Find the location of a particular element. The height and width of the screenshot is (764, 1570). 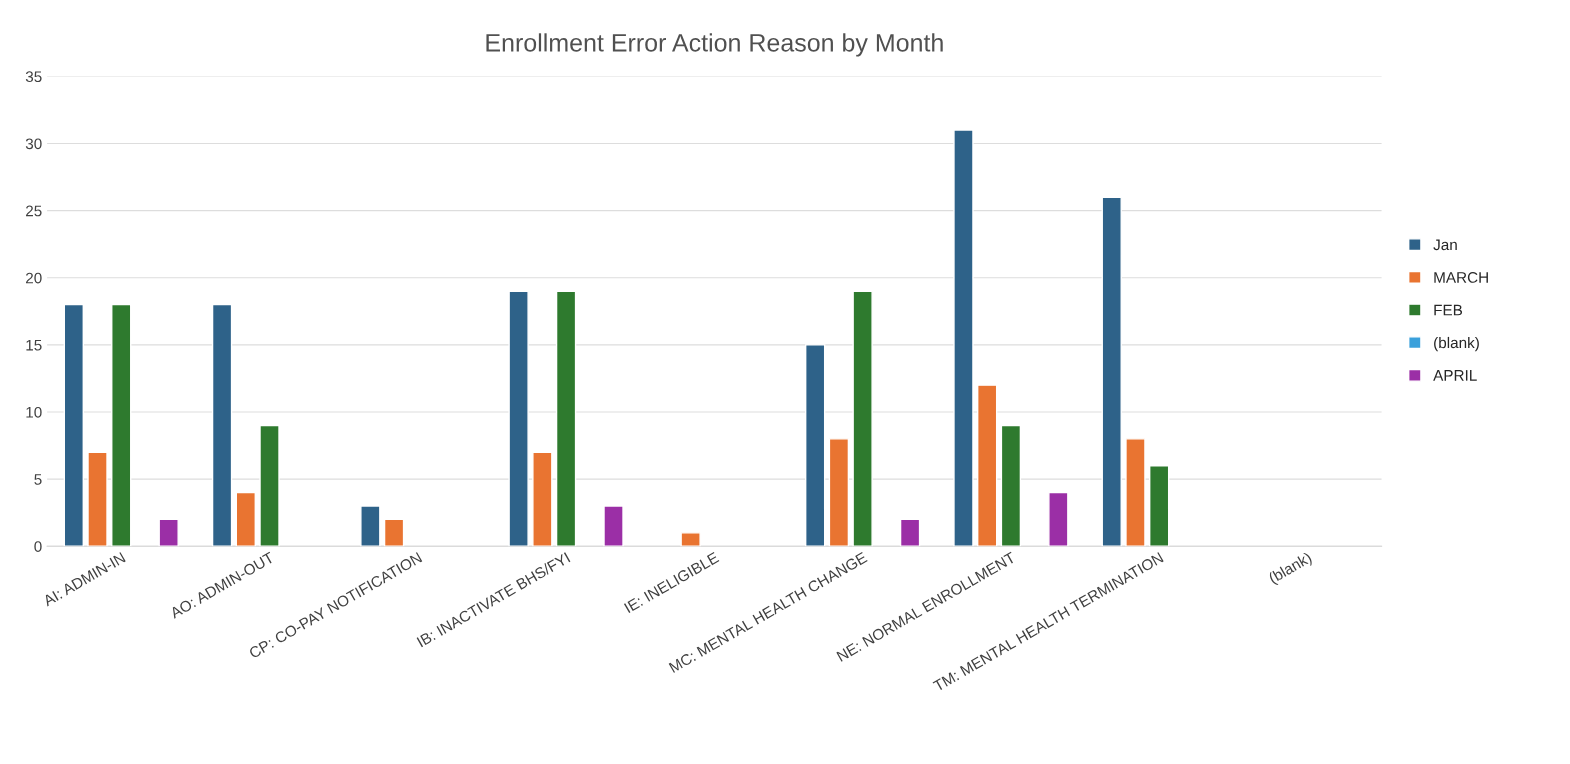

legend-label: (blank) is located at coordinates (1456, 344).